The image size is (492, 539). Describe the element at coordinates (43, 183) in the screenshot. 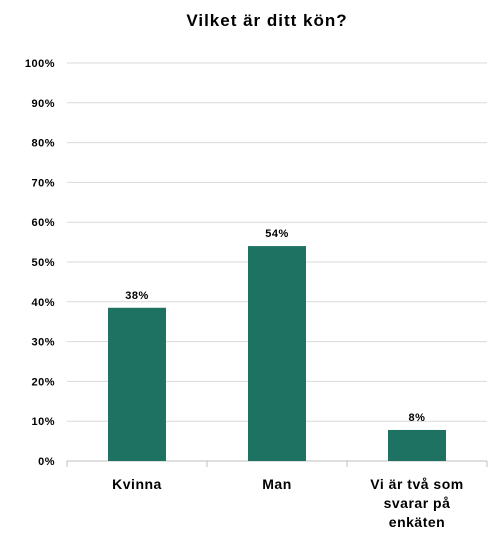

I see `y-tick-label: 70%` at that location.